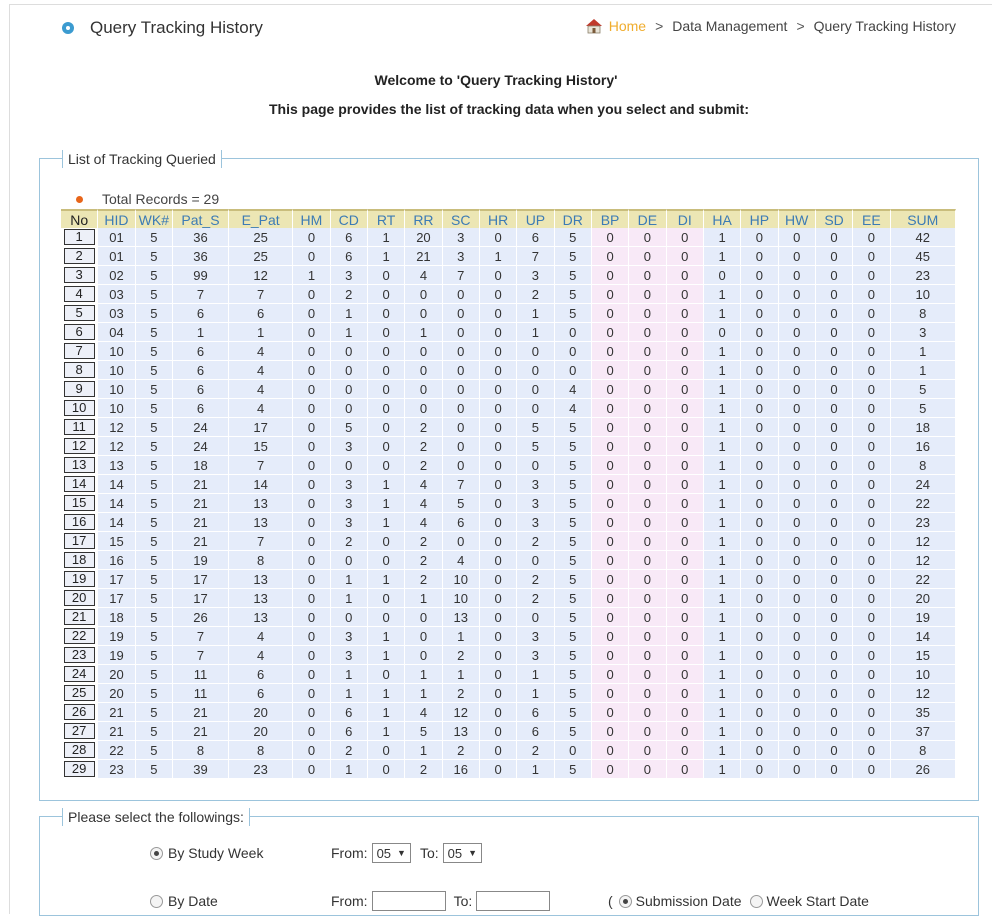  I want to click on row-number-cell: 17, so click(80, 541).